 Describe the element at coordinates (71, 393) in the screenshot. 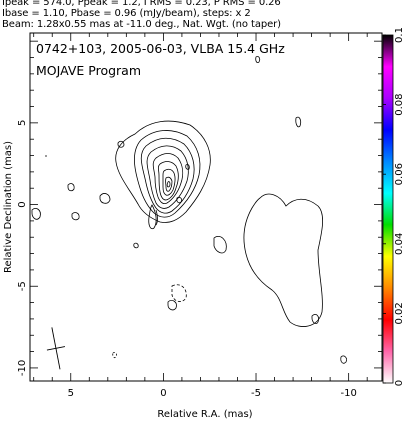

I see `x-tick-label: 5` at that location.